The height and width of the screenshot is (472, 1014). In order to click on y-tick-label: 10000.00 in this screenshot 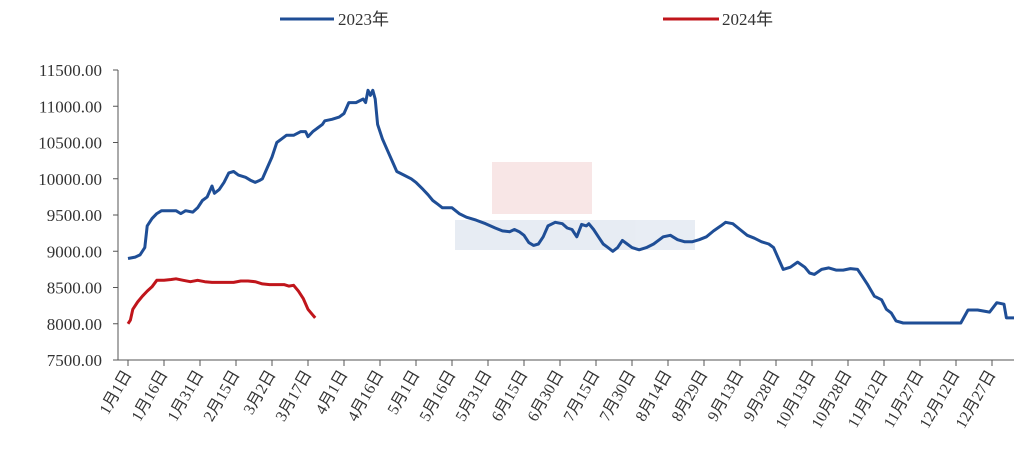, I will do `click(70, 179)`.